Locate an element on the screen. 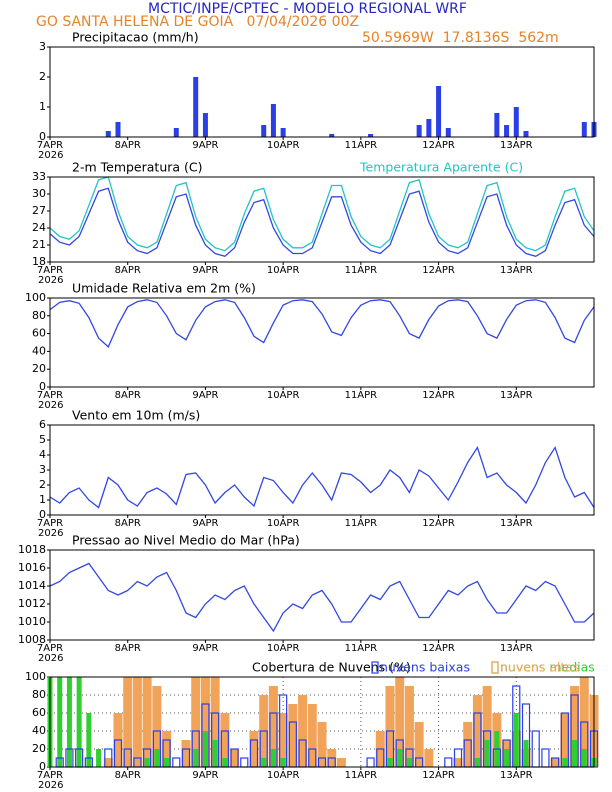  series-line is located at coordinates (322, 214).